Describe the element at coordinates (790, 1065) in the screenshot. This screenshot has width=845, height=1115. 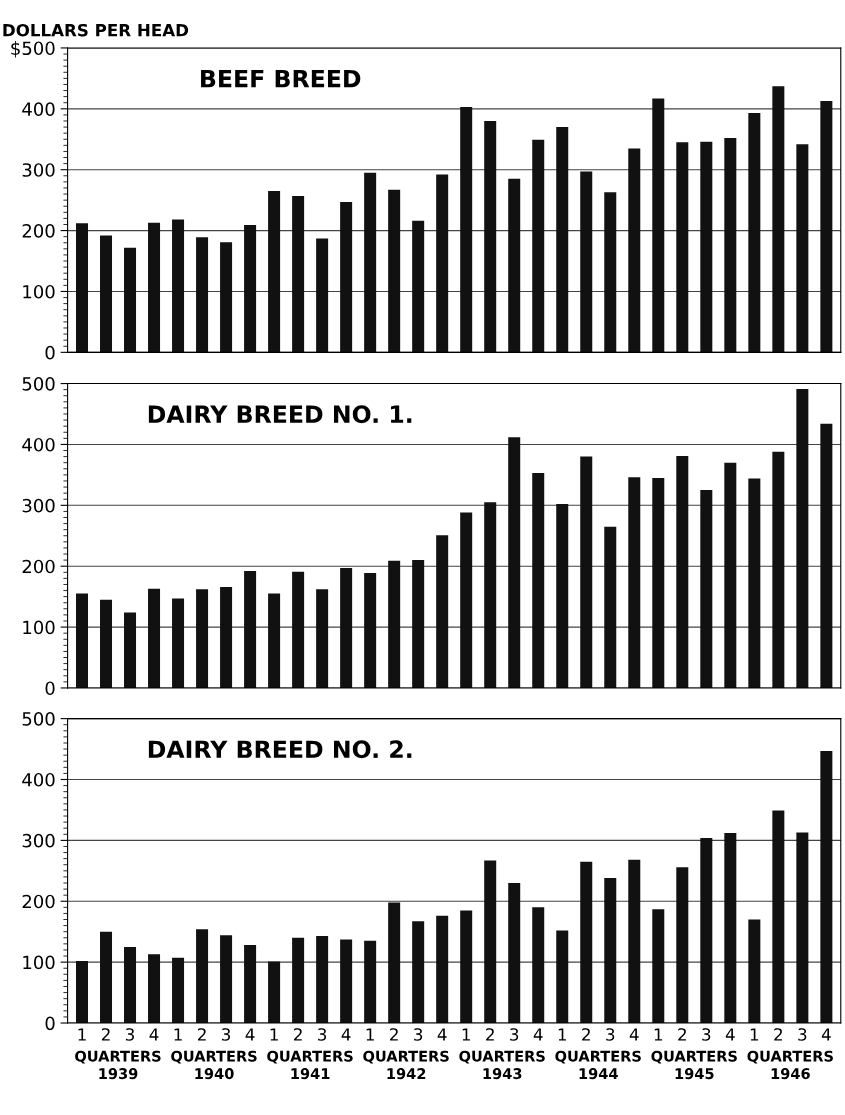
I see `text: QUARTERS 1946` at that location.